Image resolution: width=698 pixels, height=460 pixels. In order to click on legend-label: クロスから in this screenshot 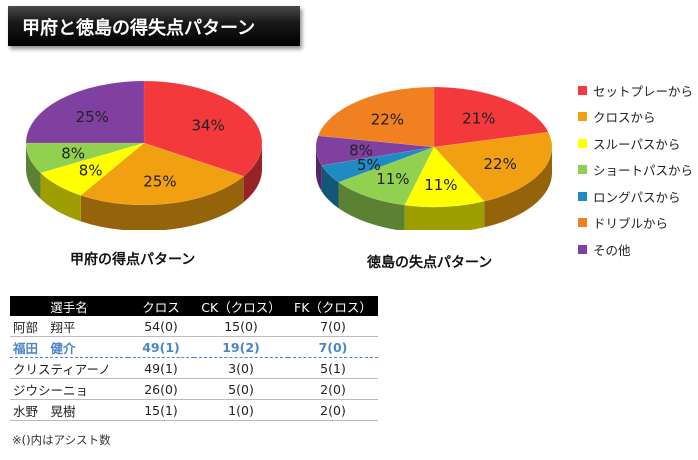, I will do `click(624, 118)`.